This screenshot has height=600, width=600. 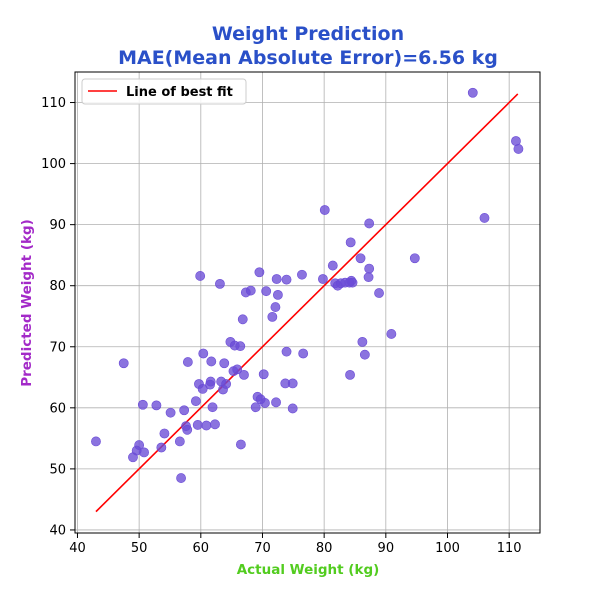 I want to click on x-tick-label: 90, so click(x=386, y=548).